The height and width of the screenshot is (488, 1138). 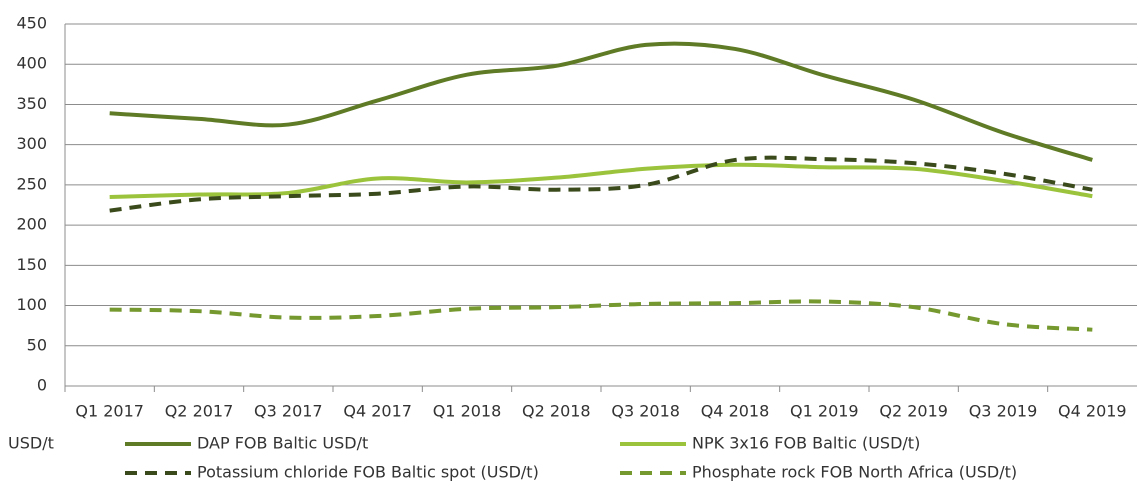 What do you see at coordinates (31, 143) in the screenshot?
I see `y-tick-label: 300` at bounding box center [31, 143].